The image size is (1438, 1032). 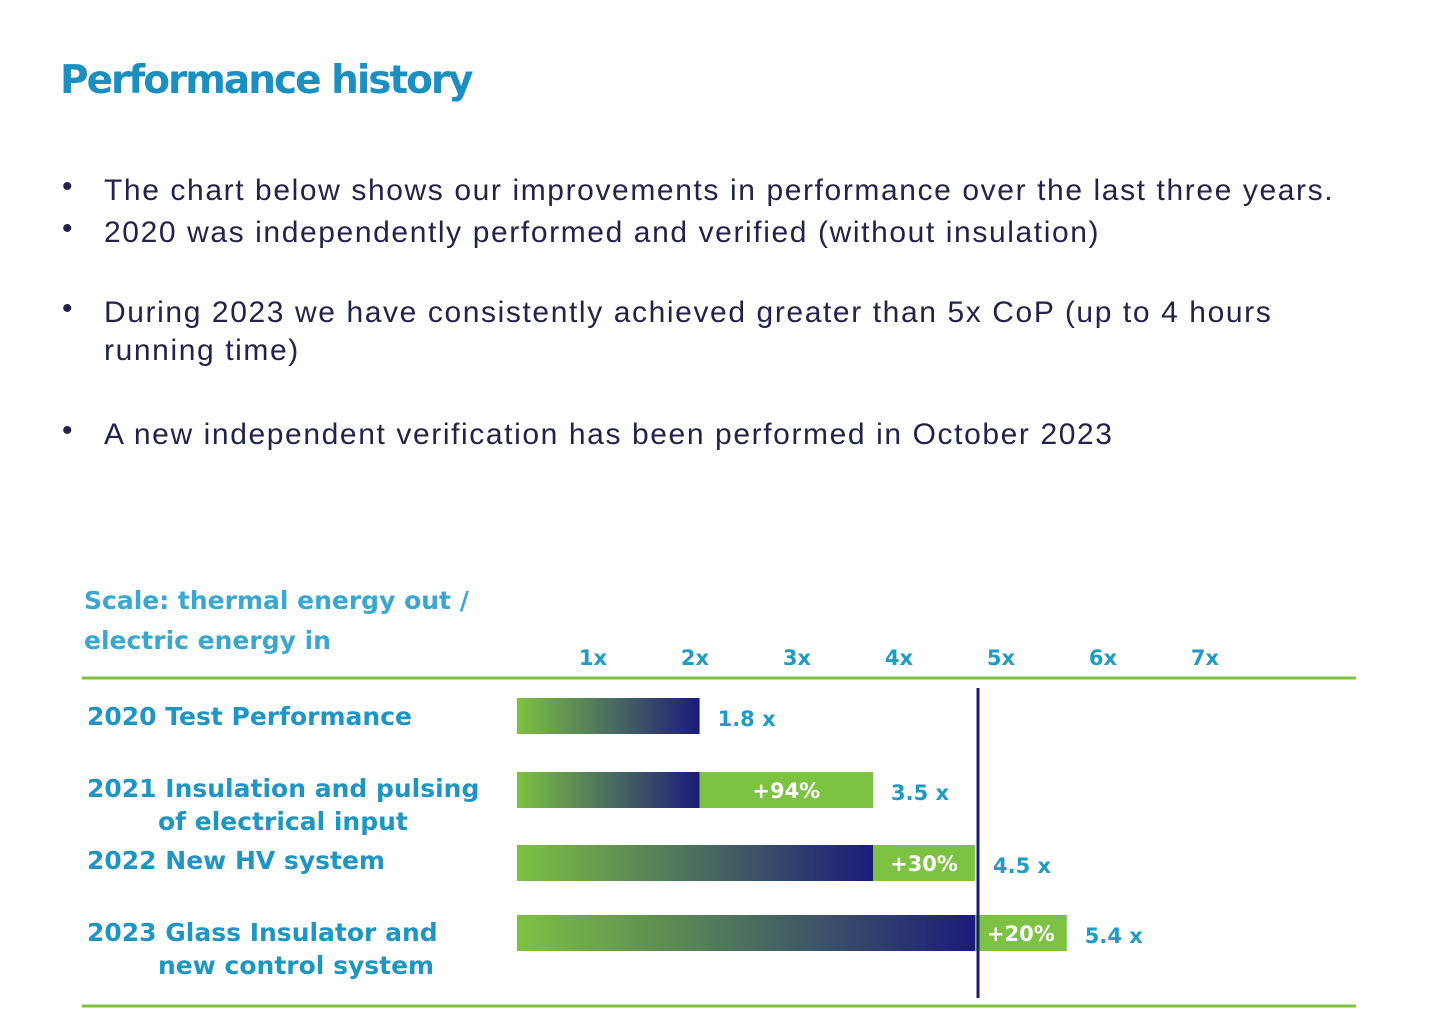 What do you see at coordinates (207, 640) in the screenshot?
I see `scale-label: electric energy in` at bounding box center [207, 640].